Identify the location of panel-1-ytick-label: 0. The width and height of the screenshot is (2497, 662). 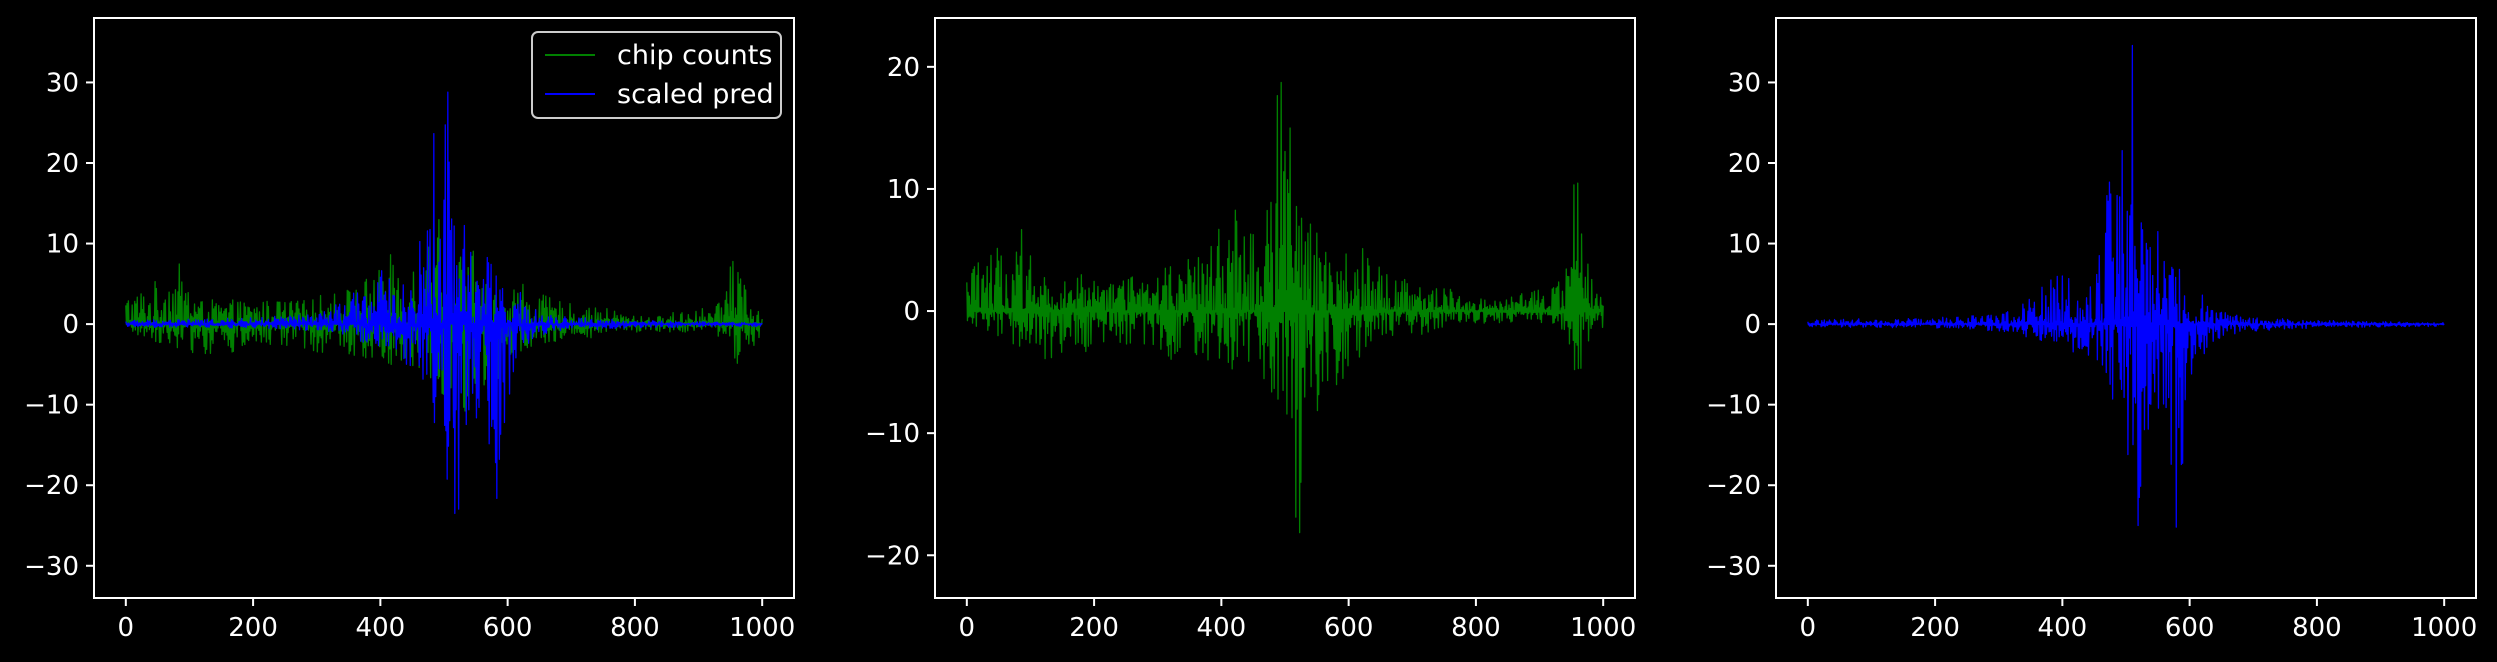
(70, 325).